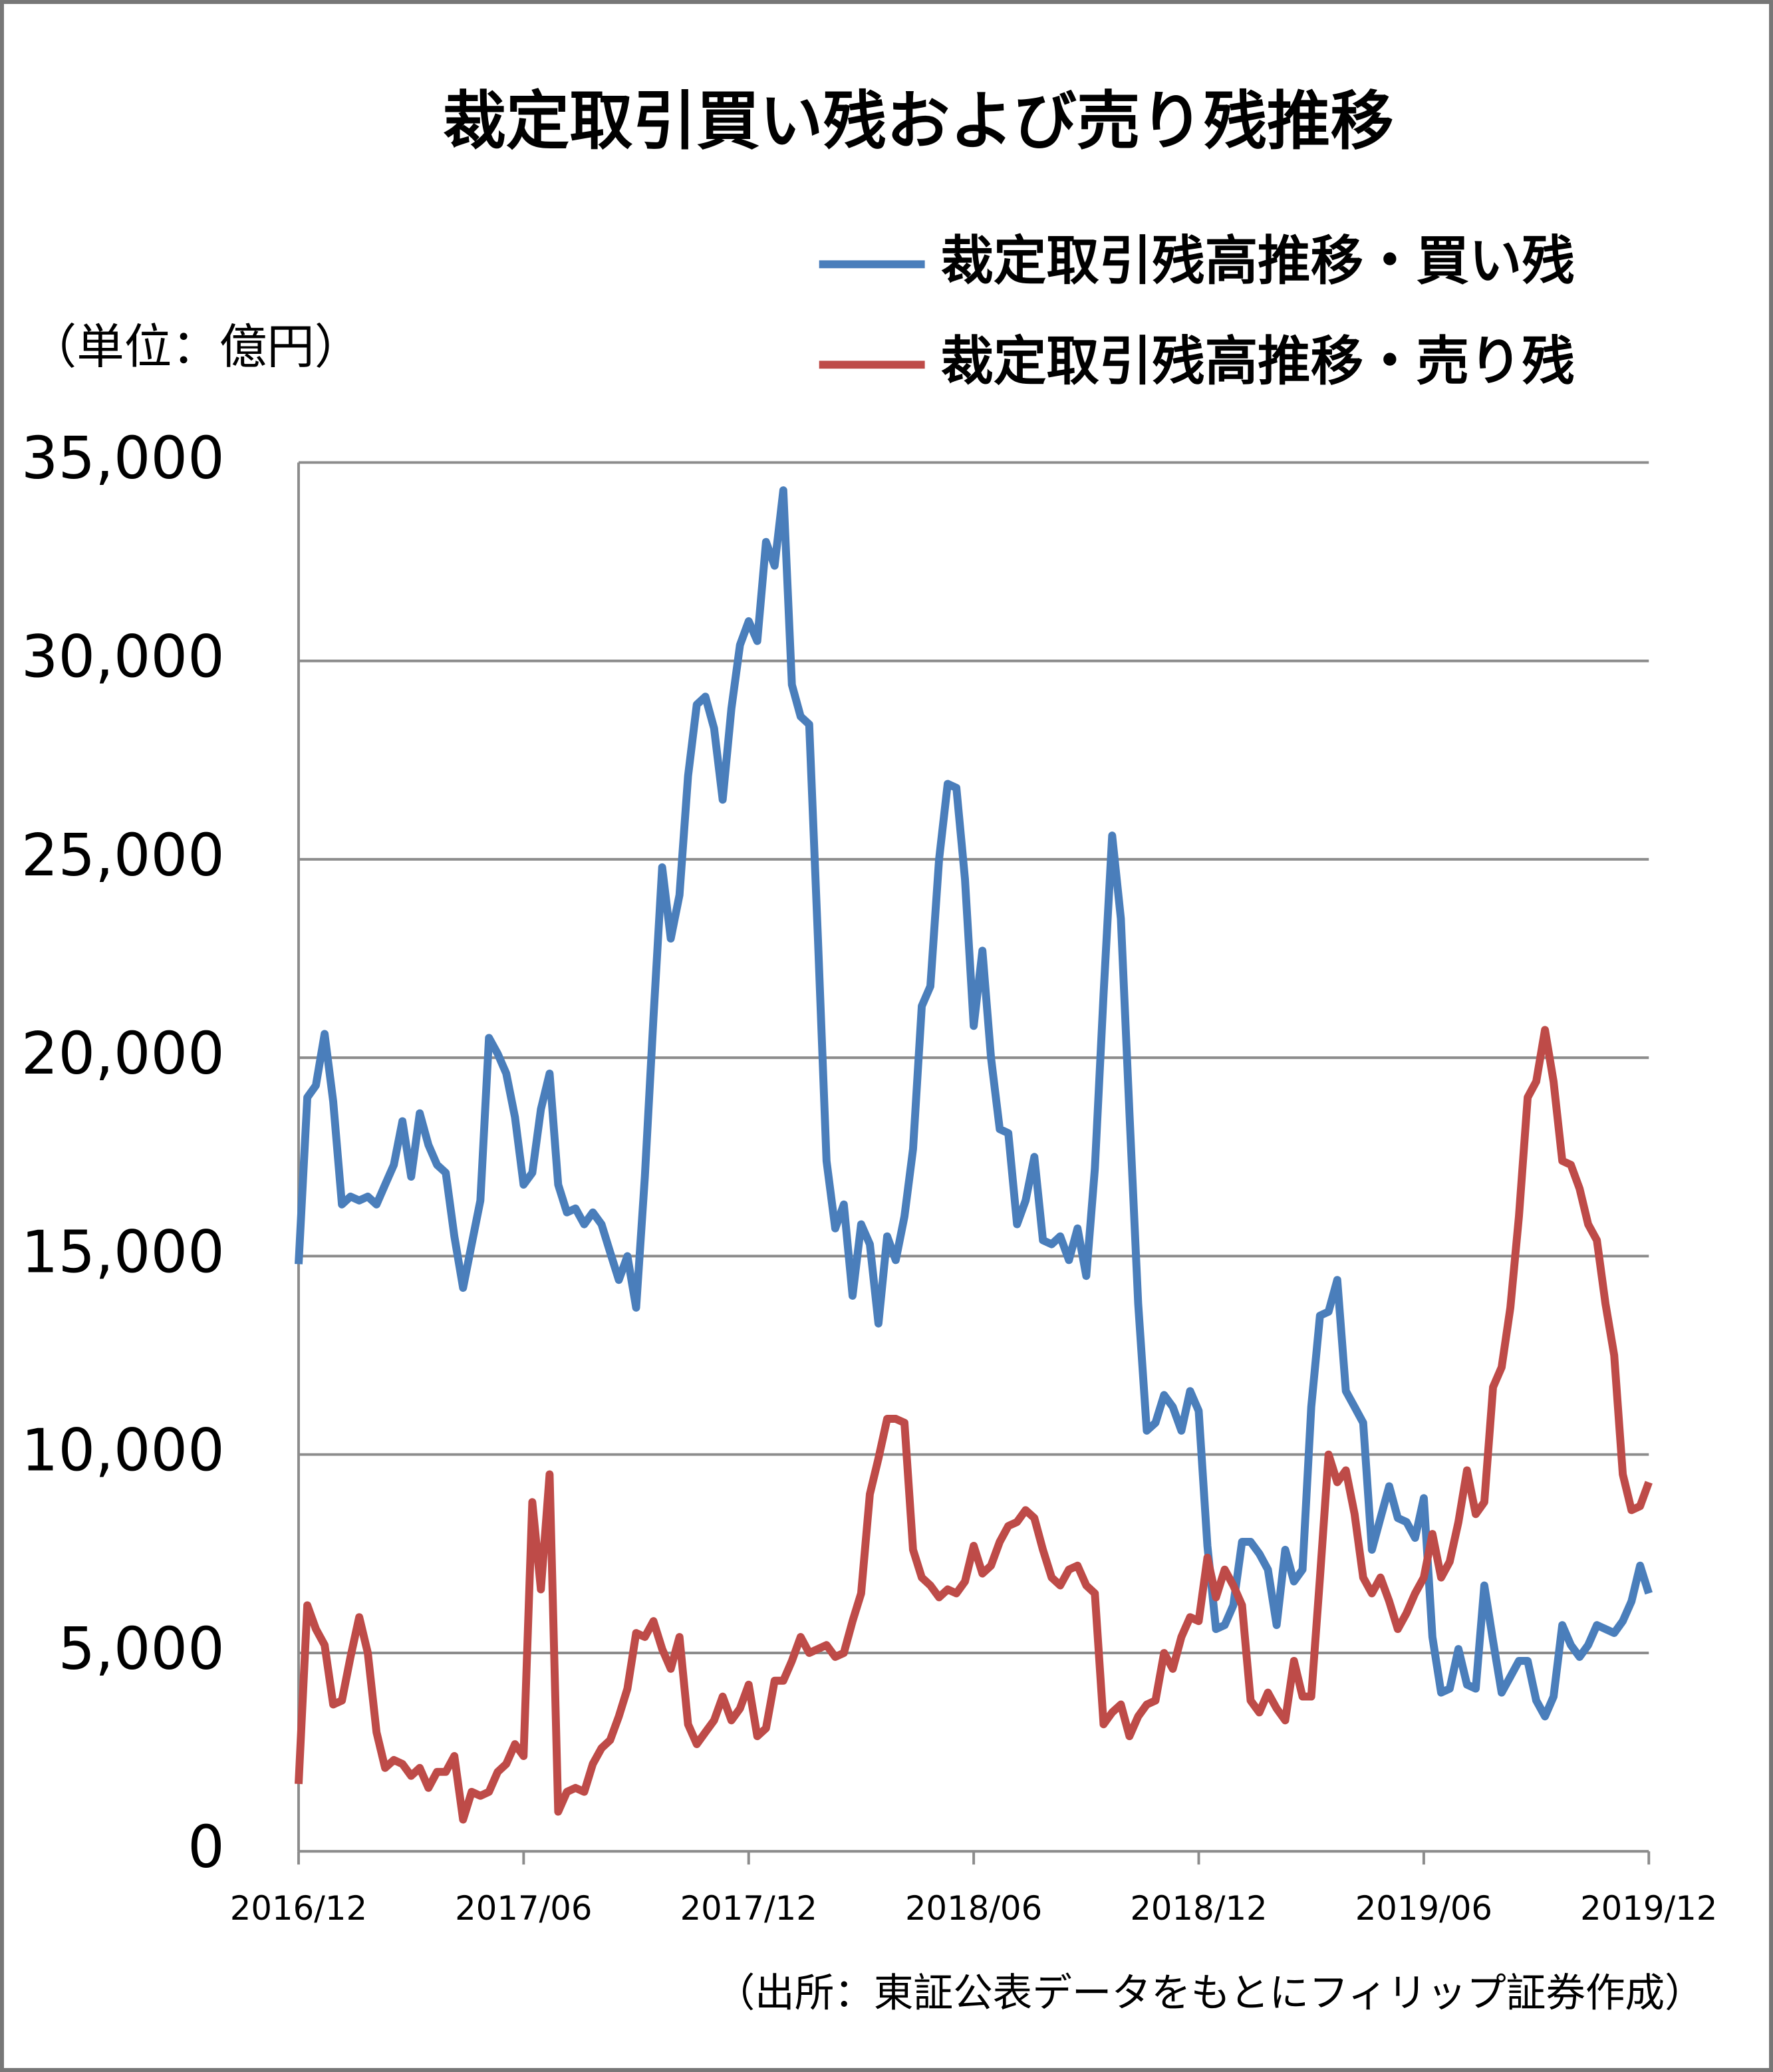 The width and height of the screenshot is (1773, 2072). Describe the element at coordinates (1424, 1908) in the screenshot. I see `x-tick-label: 2019/06` at that location.